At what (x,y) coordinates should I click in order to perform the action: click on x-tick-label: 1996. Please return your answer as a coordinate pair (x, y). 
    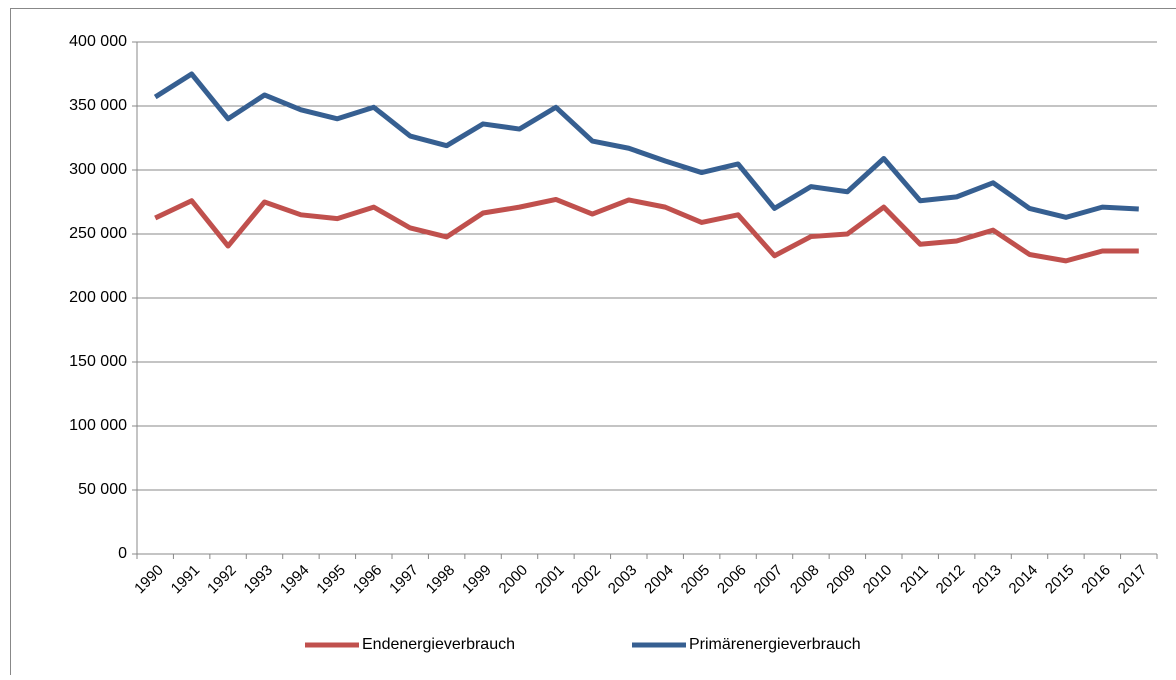
    Looking at the image, I should click on (368, 580).